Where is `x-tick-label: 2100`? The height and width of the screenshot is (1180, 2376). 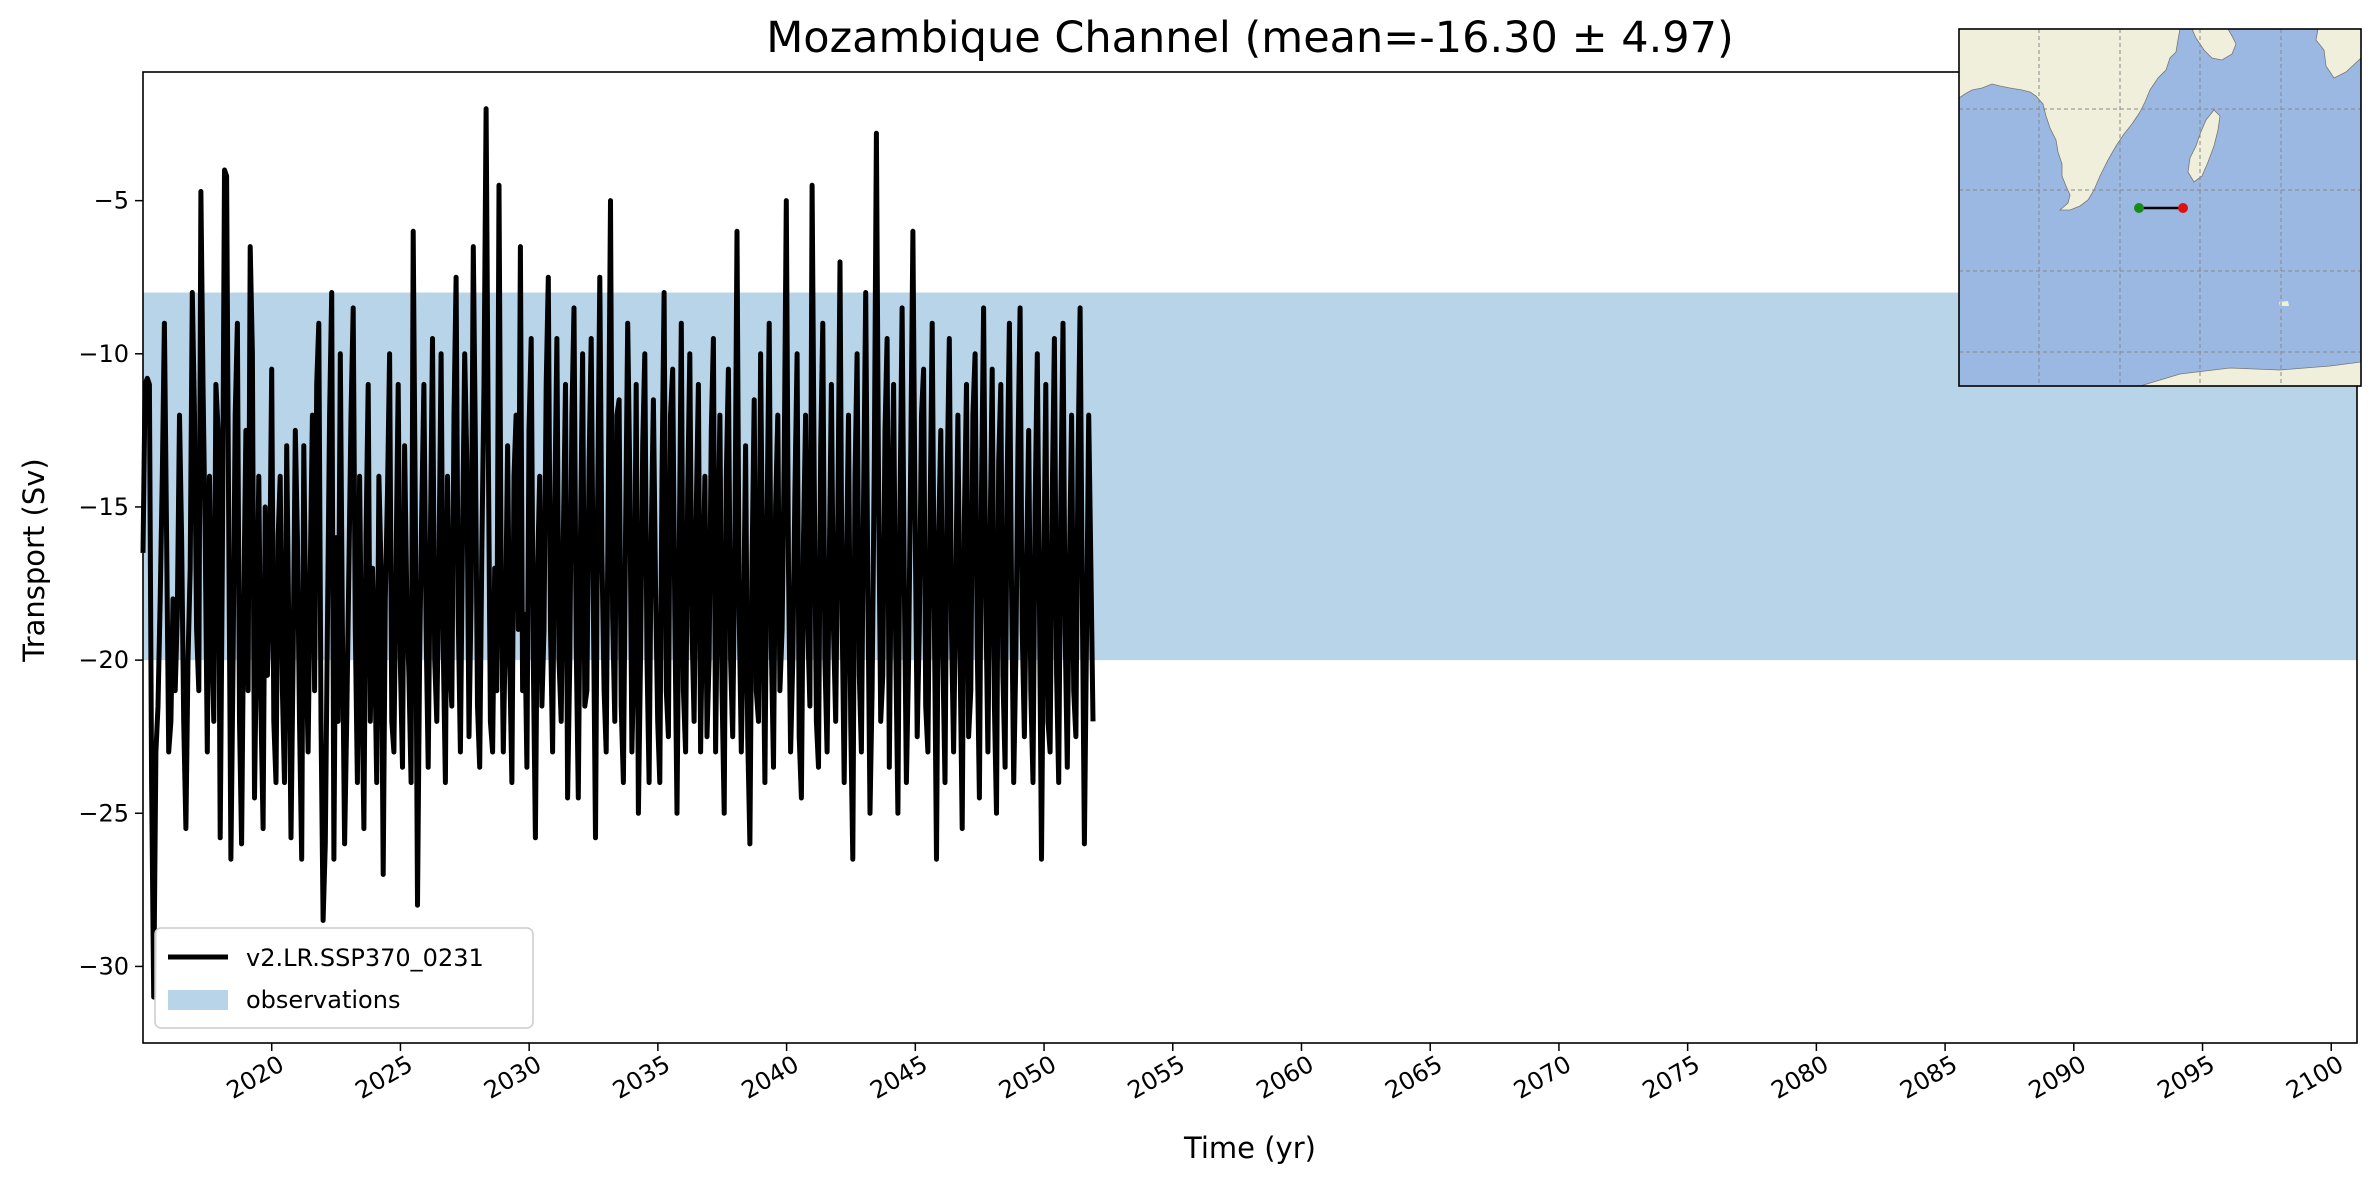
x-tick-label: 2100 is located at coordinates (2314, 1077).